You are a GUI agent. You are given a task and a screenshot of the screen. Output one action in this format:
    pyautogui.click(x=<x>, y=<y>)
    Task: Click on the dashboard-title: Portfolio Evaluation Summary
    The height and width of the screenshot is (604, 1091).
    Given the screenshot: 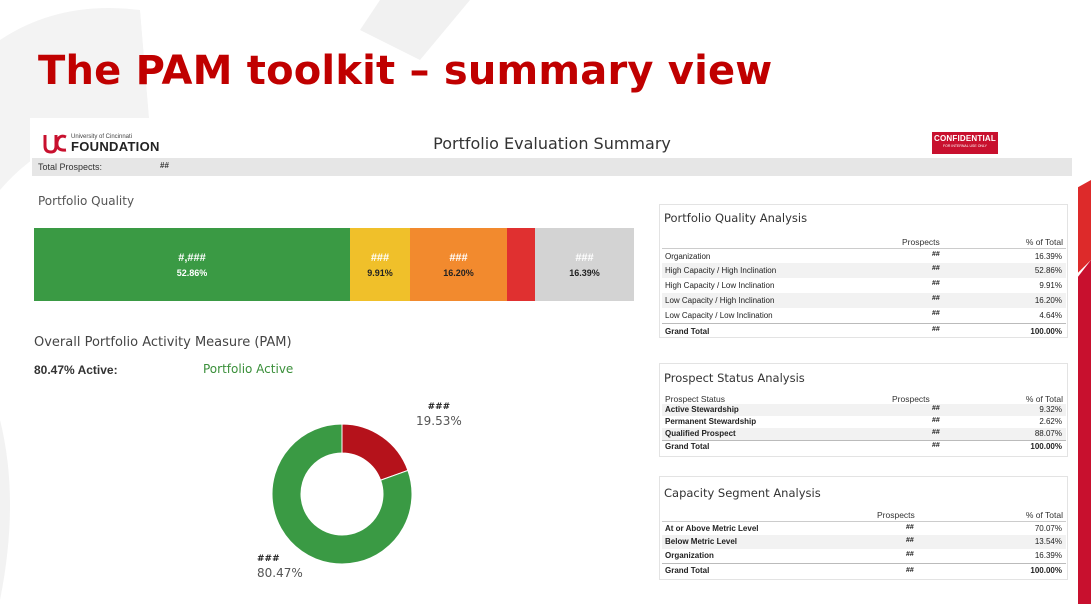 What is the action you would take?
    pyautogui.click(x=552, y=143)
    